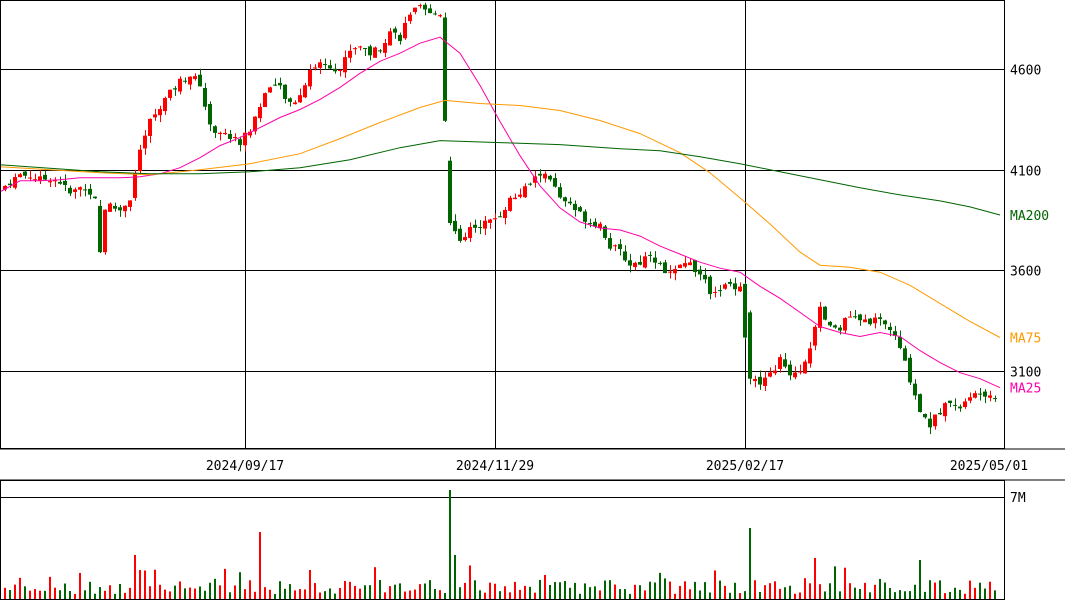  Describe the element at coordinates (745, 466) in the screenshot. I see `date-label: 2025/02/17` at that location.